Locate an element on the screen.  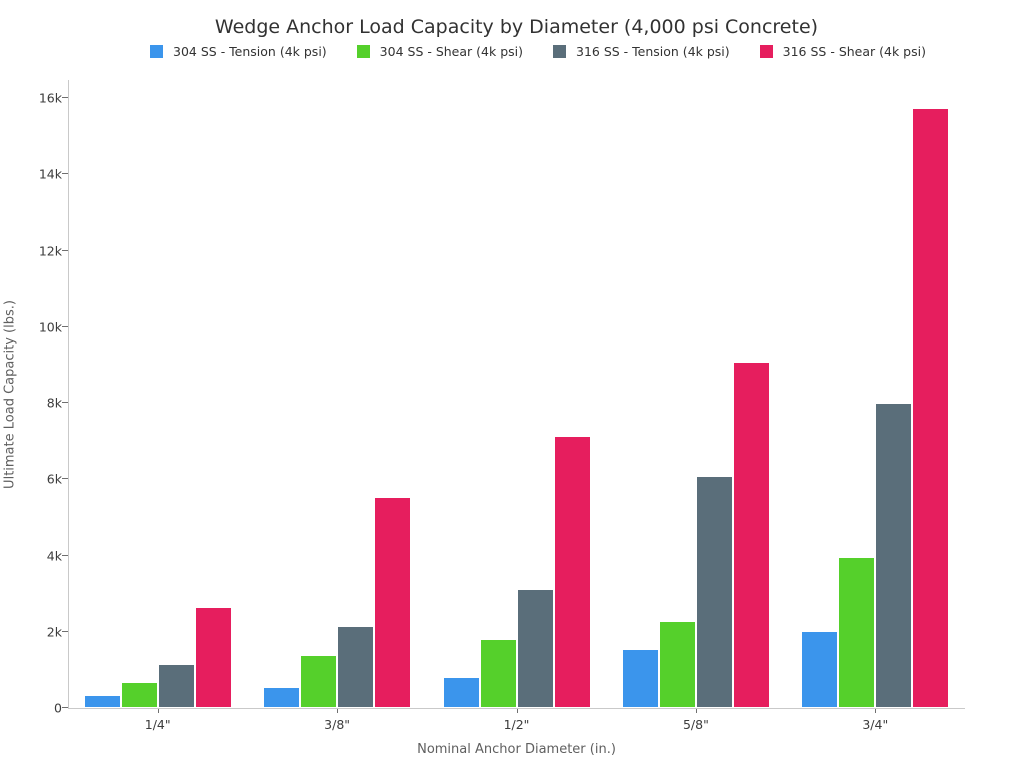
legend-label: 316 SS - Tension (4k psi) is located at coordinates (653, 51).